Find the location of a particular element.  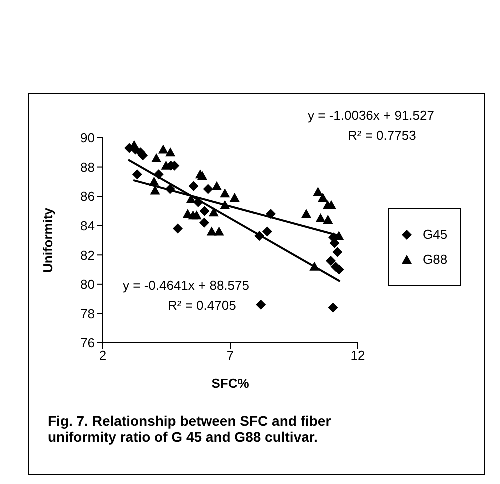

caption: Fig. 7. Relationship between SFC and fiber uniformity ratio of G 45 and G88 cultivar. is located at coordinates (190, 429).